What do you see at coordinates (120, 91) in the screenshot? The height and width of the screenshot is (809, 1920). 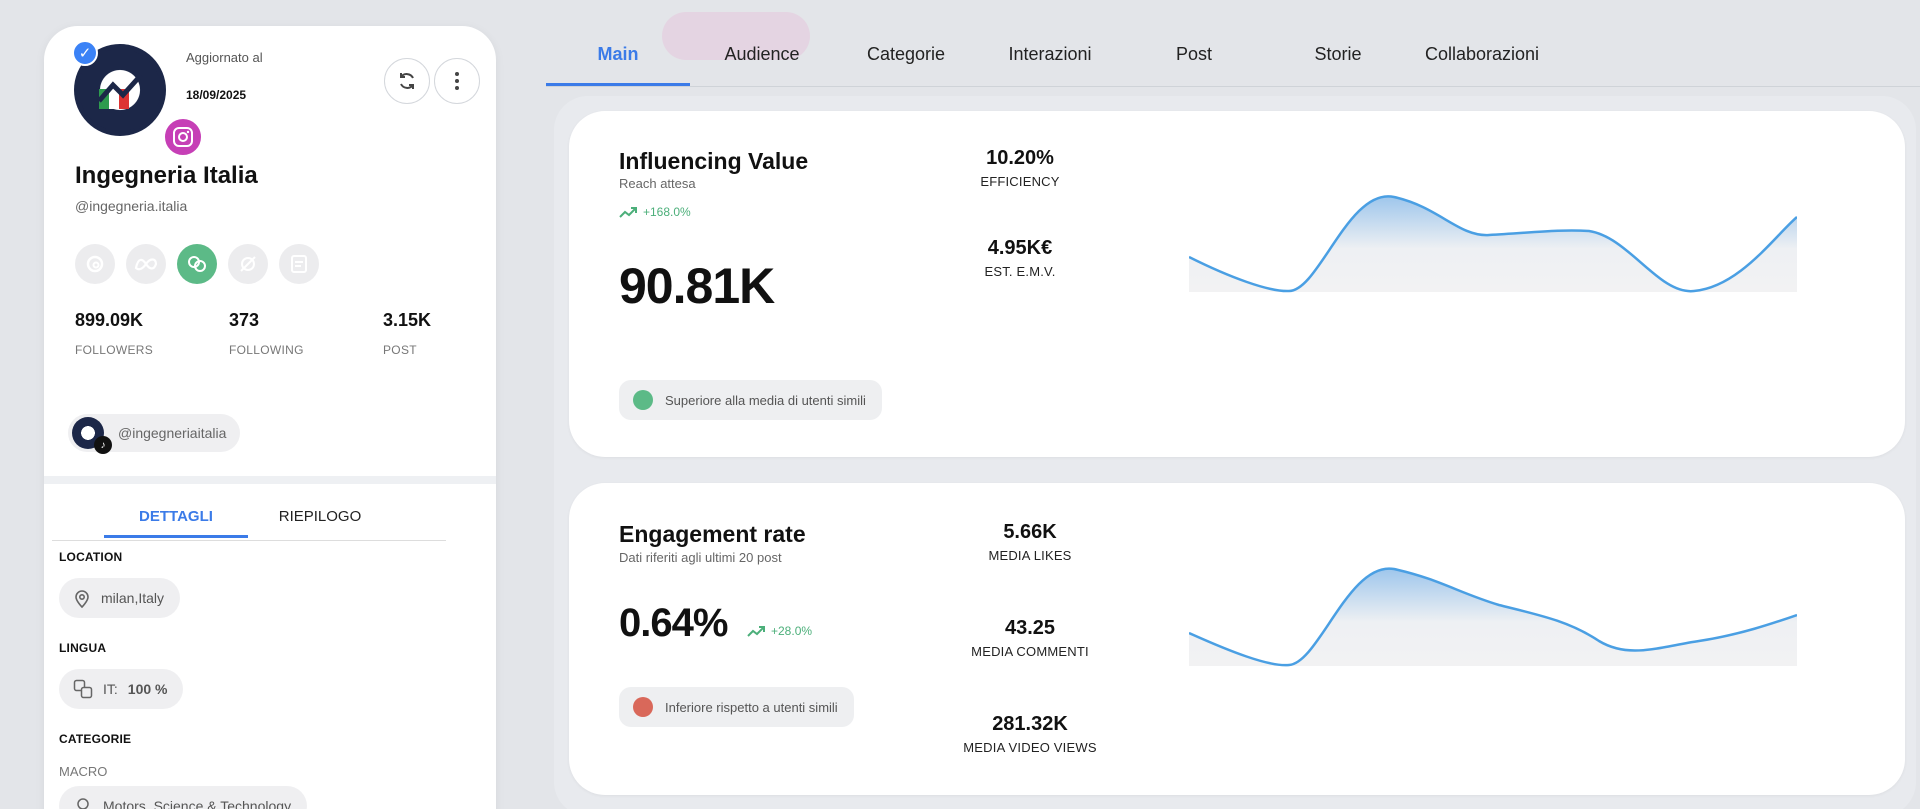 I see `logo-mark-icon` at bounding box center [120, 91].